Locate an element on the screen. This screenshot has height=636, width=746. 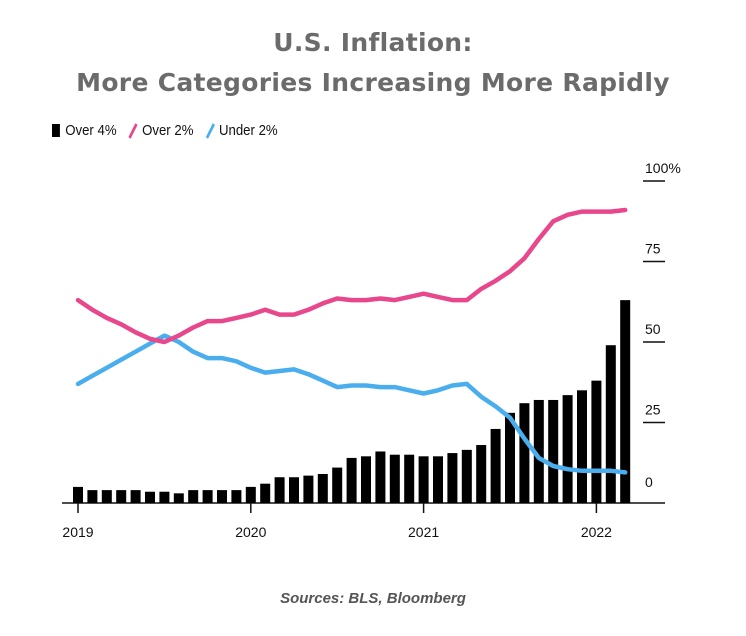
legend-swatch-over4 is located at coordinates (56, 130).